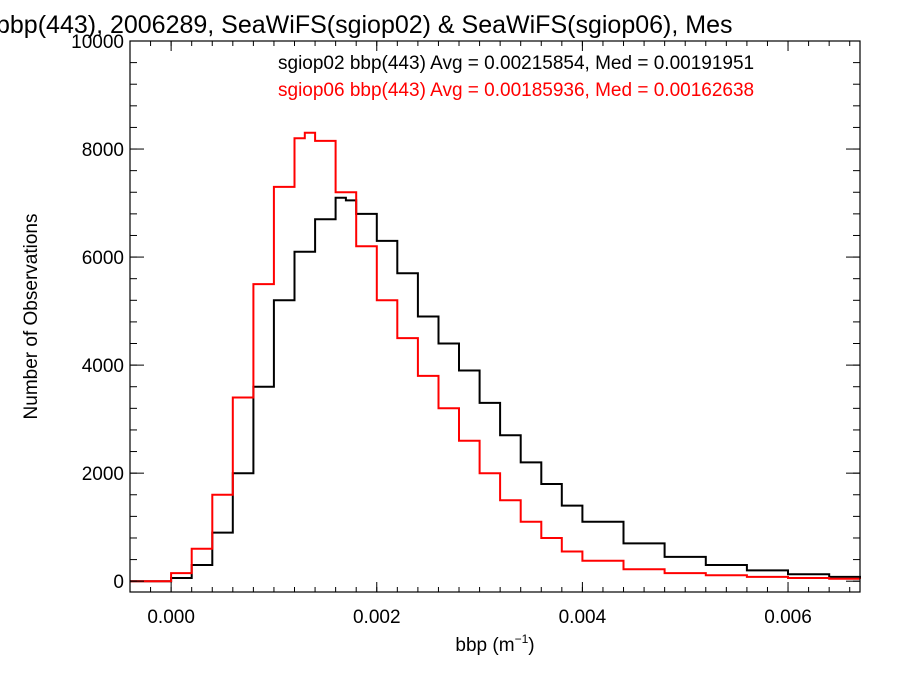 Image resolution: width=900 pixels, height=675 pixels. I want to click on x-axis-title-main: bbp (m, so click(484, 645).